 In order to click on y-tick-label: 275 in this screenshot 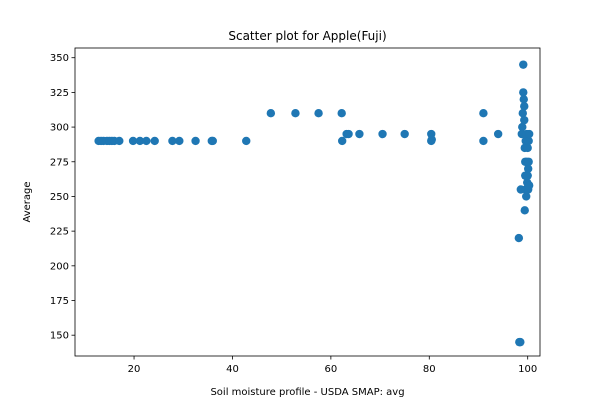, I will do `click(59, 162)`.